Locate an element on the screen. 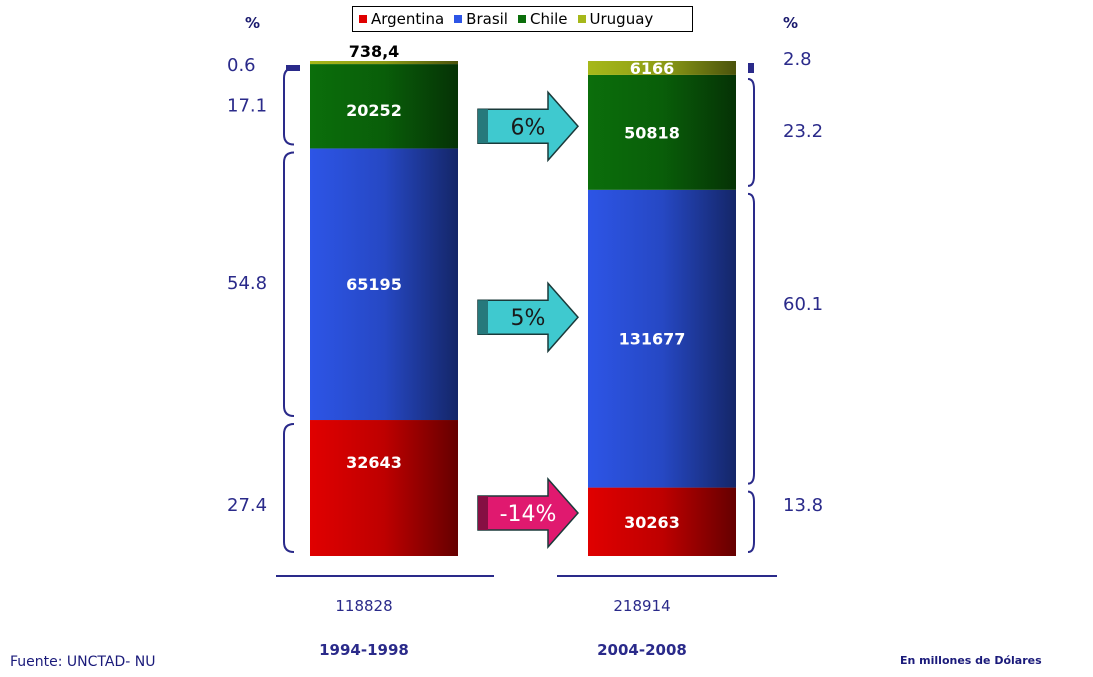  bar-2004-2008-brasil is located at coordinates (662, 338).